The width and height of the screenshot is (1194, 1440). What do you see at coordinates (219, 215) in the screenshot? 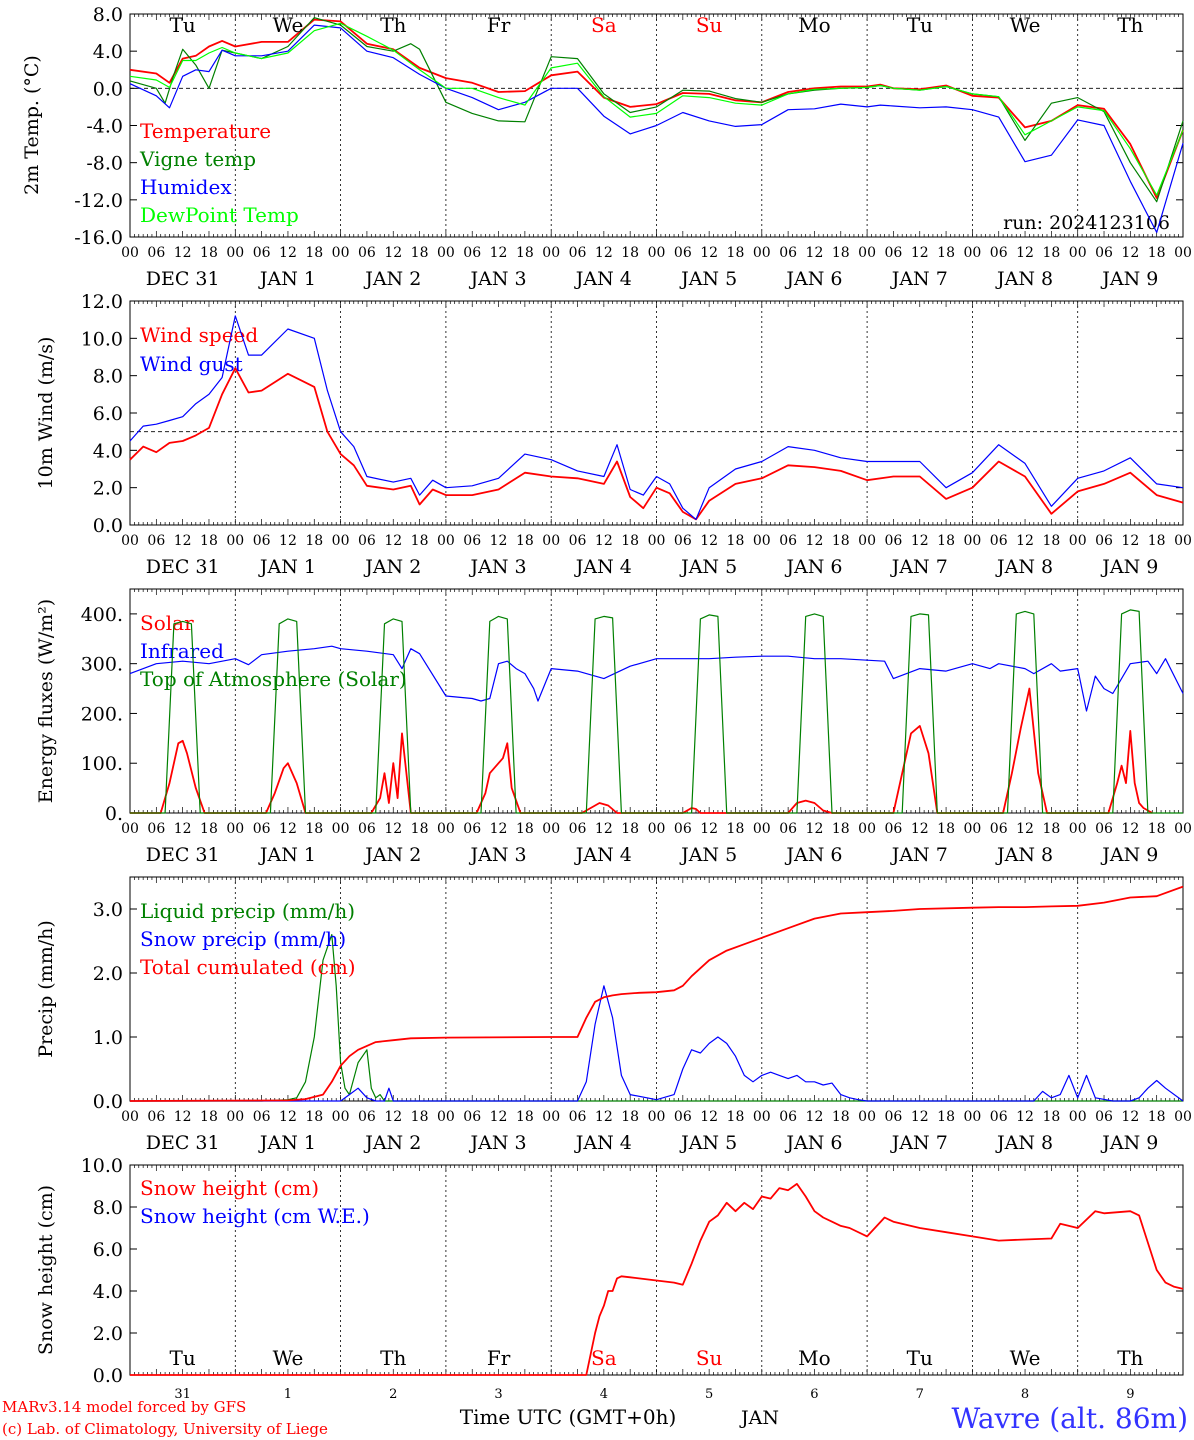
I see `temperature-legend-4: DewPoint Temp` at bounding box center [219, 215].